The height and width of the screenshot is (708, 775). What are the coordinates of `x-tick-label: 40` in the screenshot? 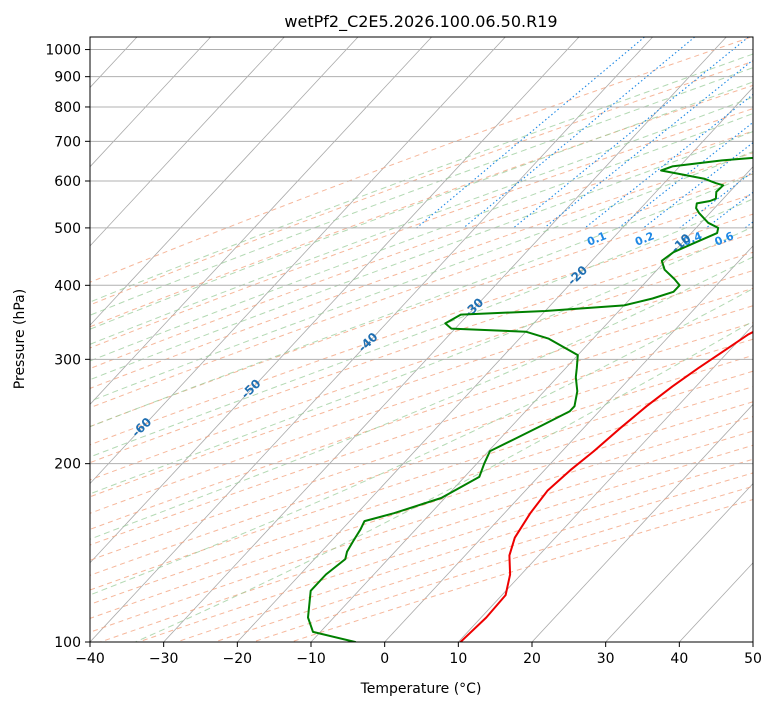 It's located at (679, 659).